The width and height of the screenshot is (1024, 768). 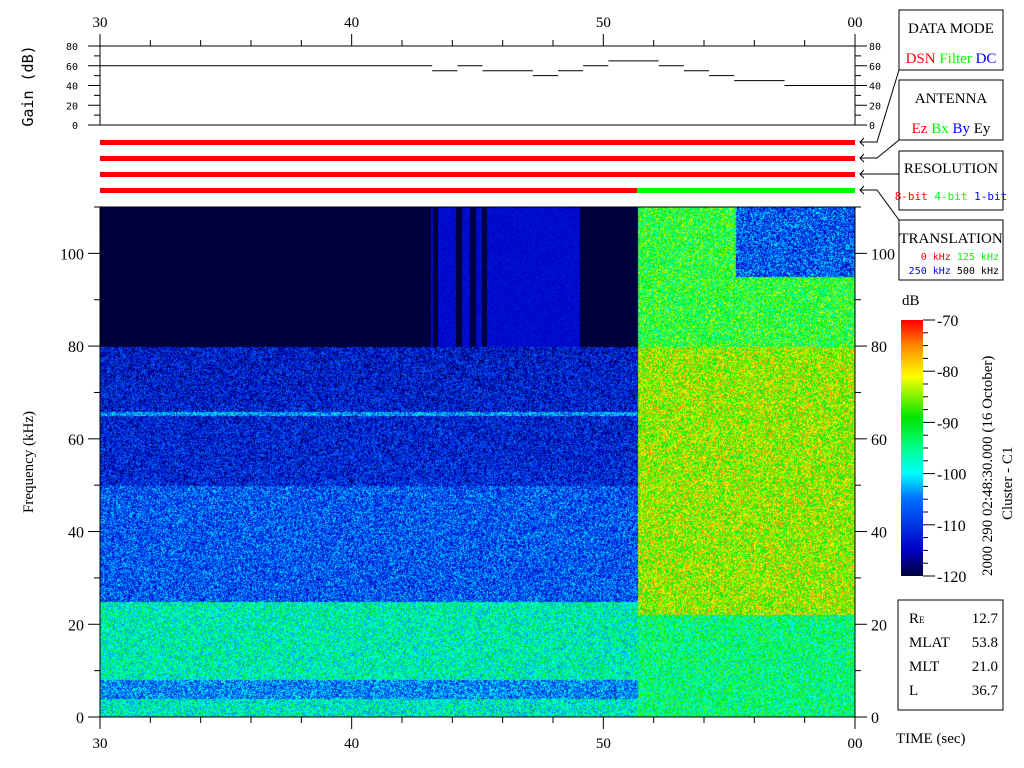 I want to click on legend-item: 250 kHz, so click(x=930, y=271).